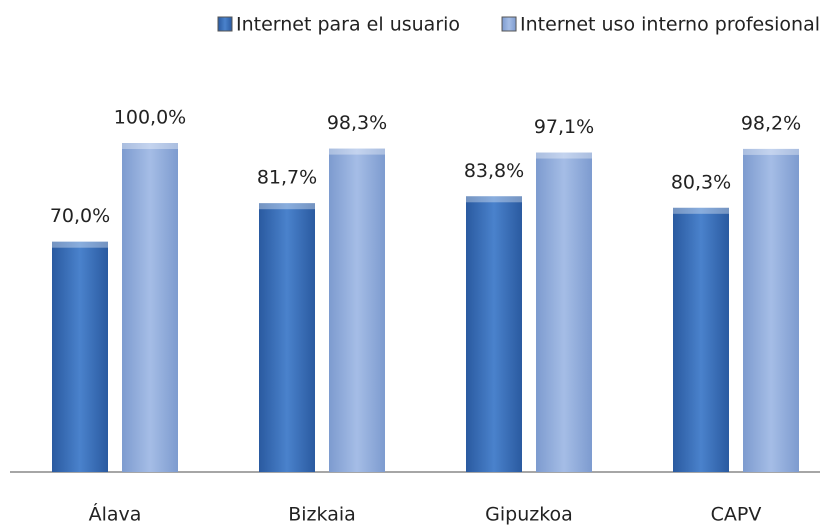 Image resolution: width=830 pixels, height=526 pixels. I want to click on legend-label: Internet uso interno profesional, so click(670, 25).